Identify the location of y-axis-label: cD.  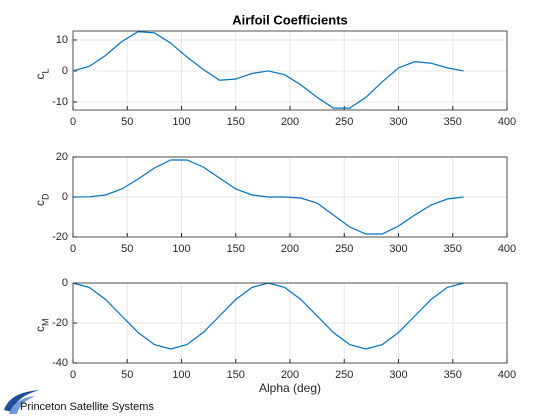
(41, 199).